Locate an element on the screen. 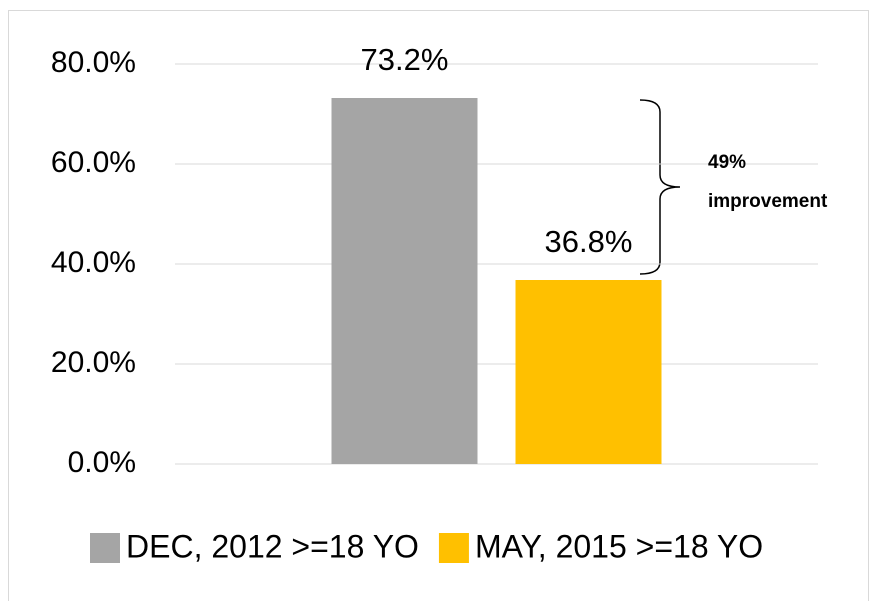 The image size is (877, 601). legend-label: MAY, 2015 >=18 YO is located at coordinates (619, 546).